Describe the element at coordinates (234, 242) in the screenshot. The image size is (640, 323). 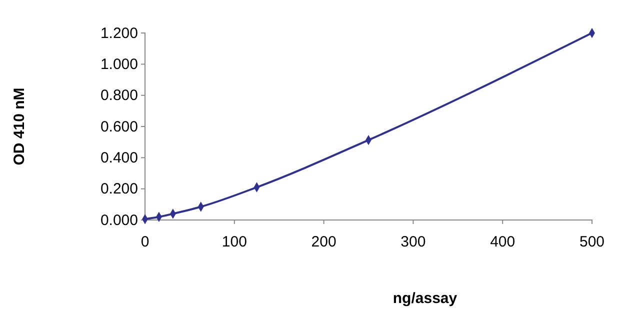
I see `x-tick-label: 100` at that location.